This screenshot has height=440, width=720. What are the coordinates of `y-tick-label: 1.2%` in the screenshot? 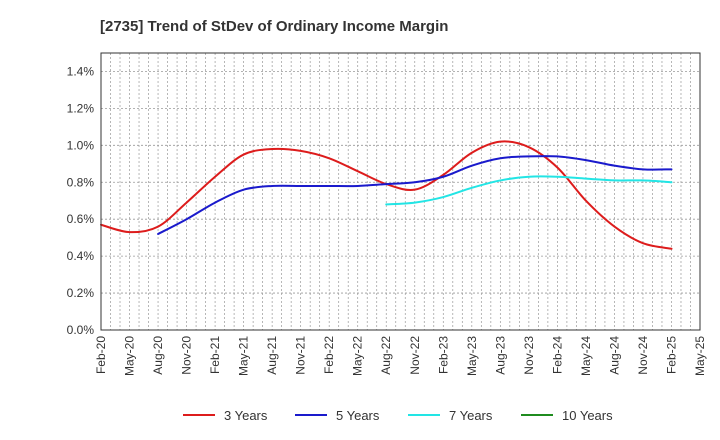 It's located at (81, 108).